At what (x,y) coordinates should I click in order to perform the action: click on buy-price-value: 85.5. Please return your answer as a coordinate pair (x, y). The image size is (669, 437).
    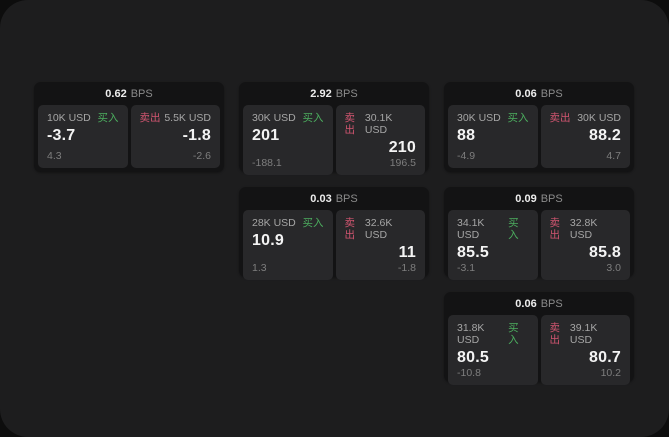
    Looking at the image, I should click on (473, 252).